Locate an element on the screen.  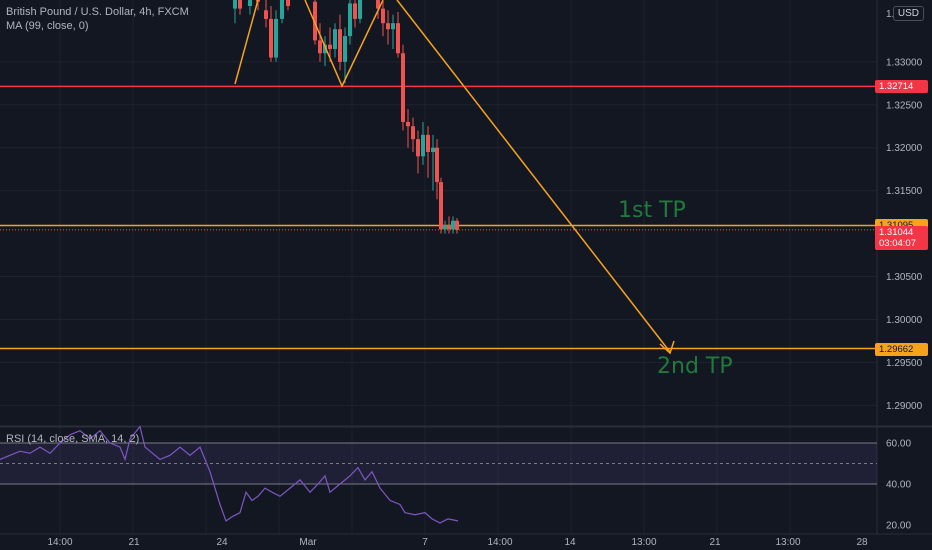
candlesticks is located at coordinates (346, 117).